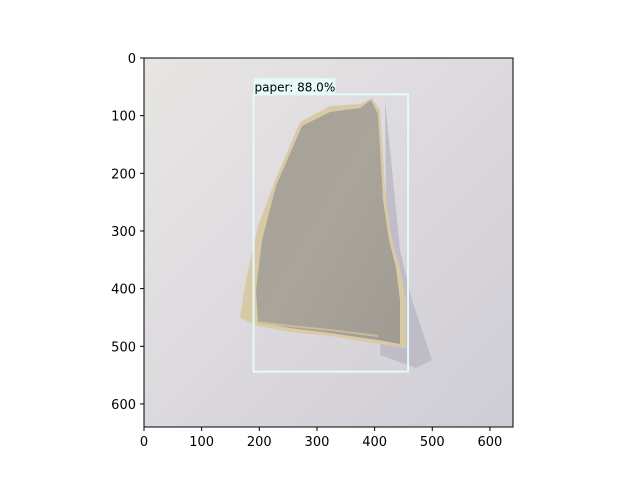 Image resolution: width=640 pixels, height=480 pixels. Describe the element at coordinates (328, 222) in the screenshot. I see `paper-face` at that location.